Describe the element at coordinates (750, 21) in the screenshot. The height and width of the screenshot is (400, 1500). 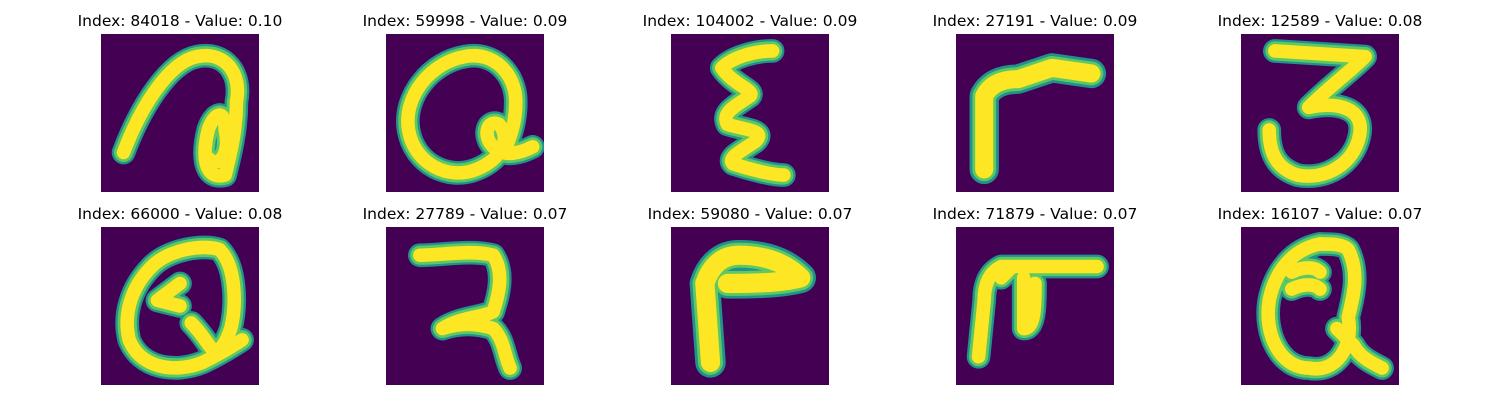
I see `panel-title: Index: 104002 - Value: 0.09` at that location.